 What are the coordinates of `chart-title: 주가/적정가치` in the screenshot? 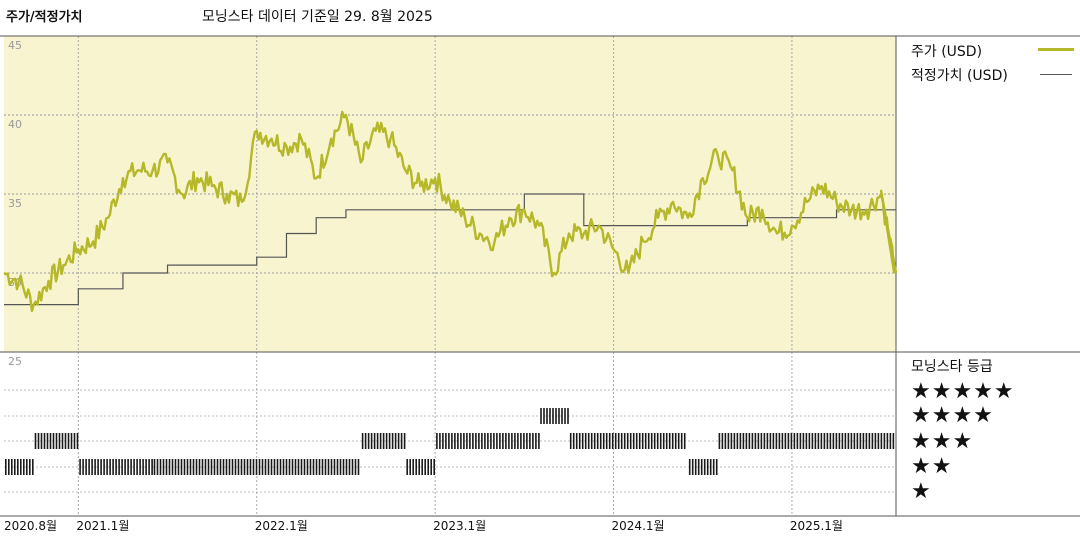 It's located at (44, 17).